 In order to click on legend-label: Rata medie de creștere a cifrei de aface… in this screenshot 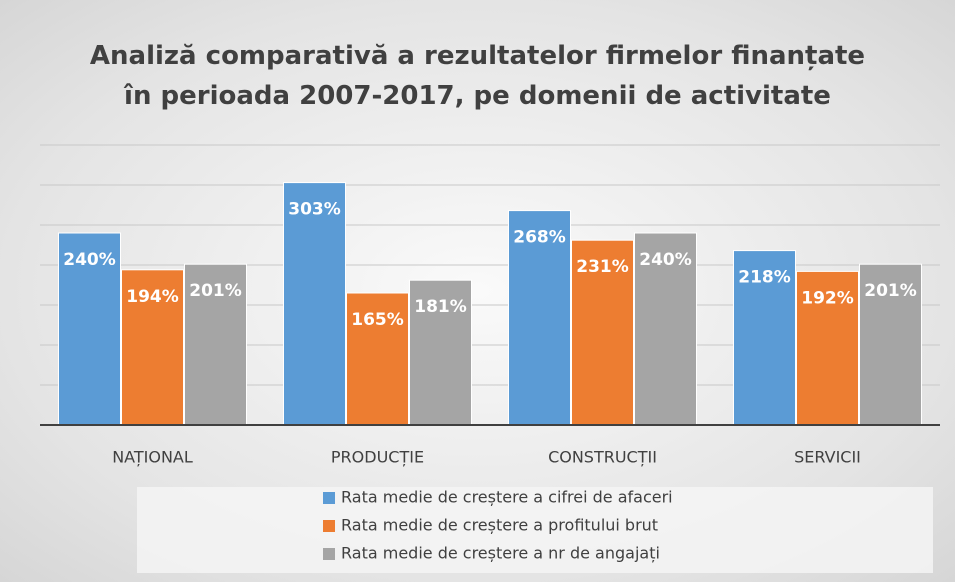, I will do `click(507, 497)`.